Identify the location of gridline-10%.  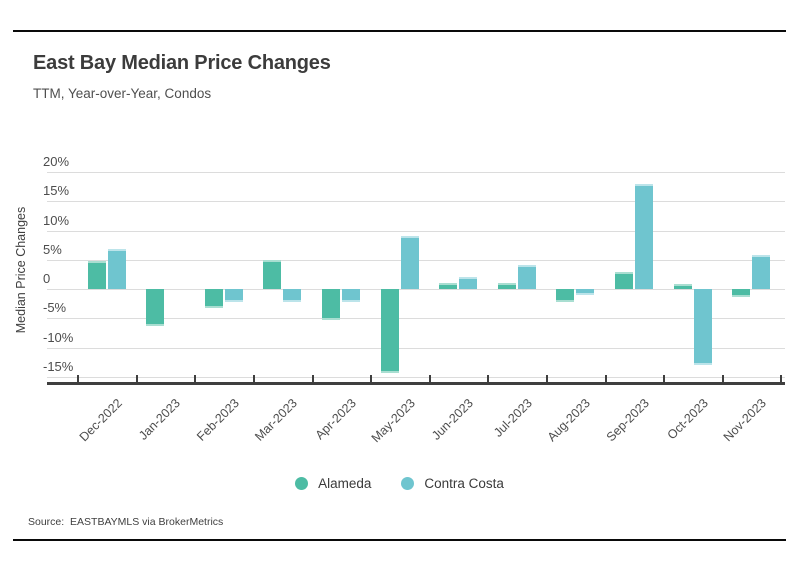
(416, 231).